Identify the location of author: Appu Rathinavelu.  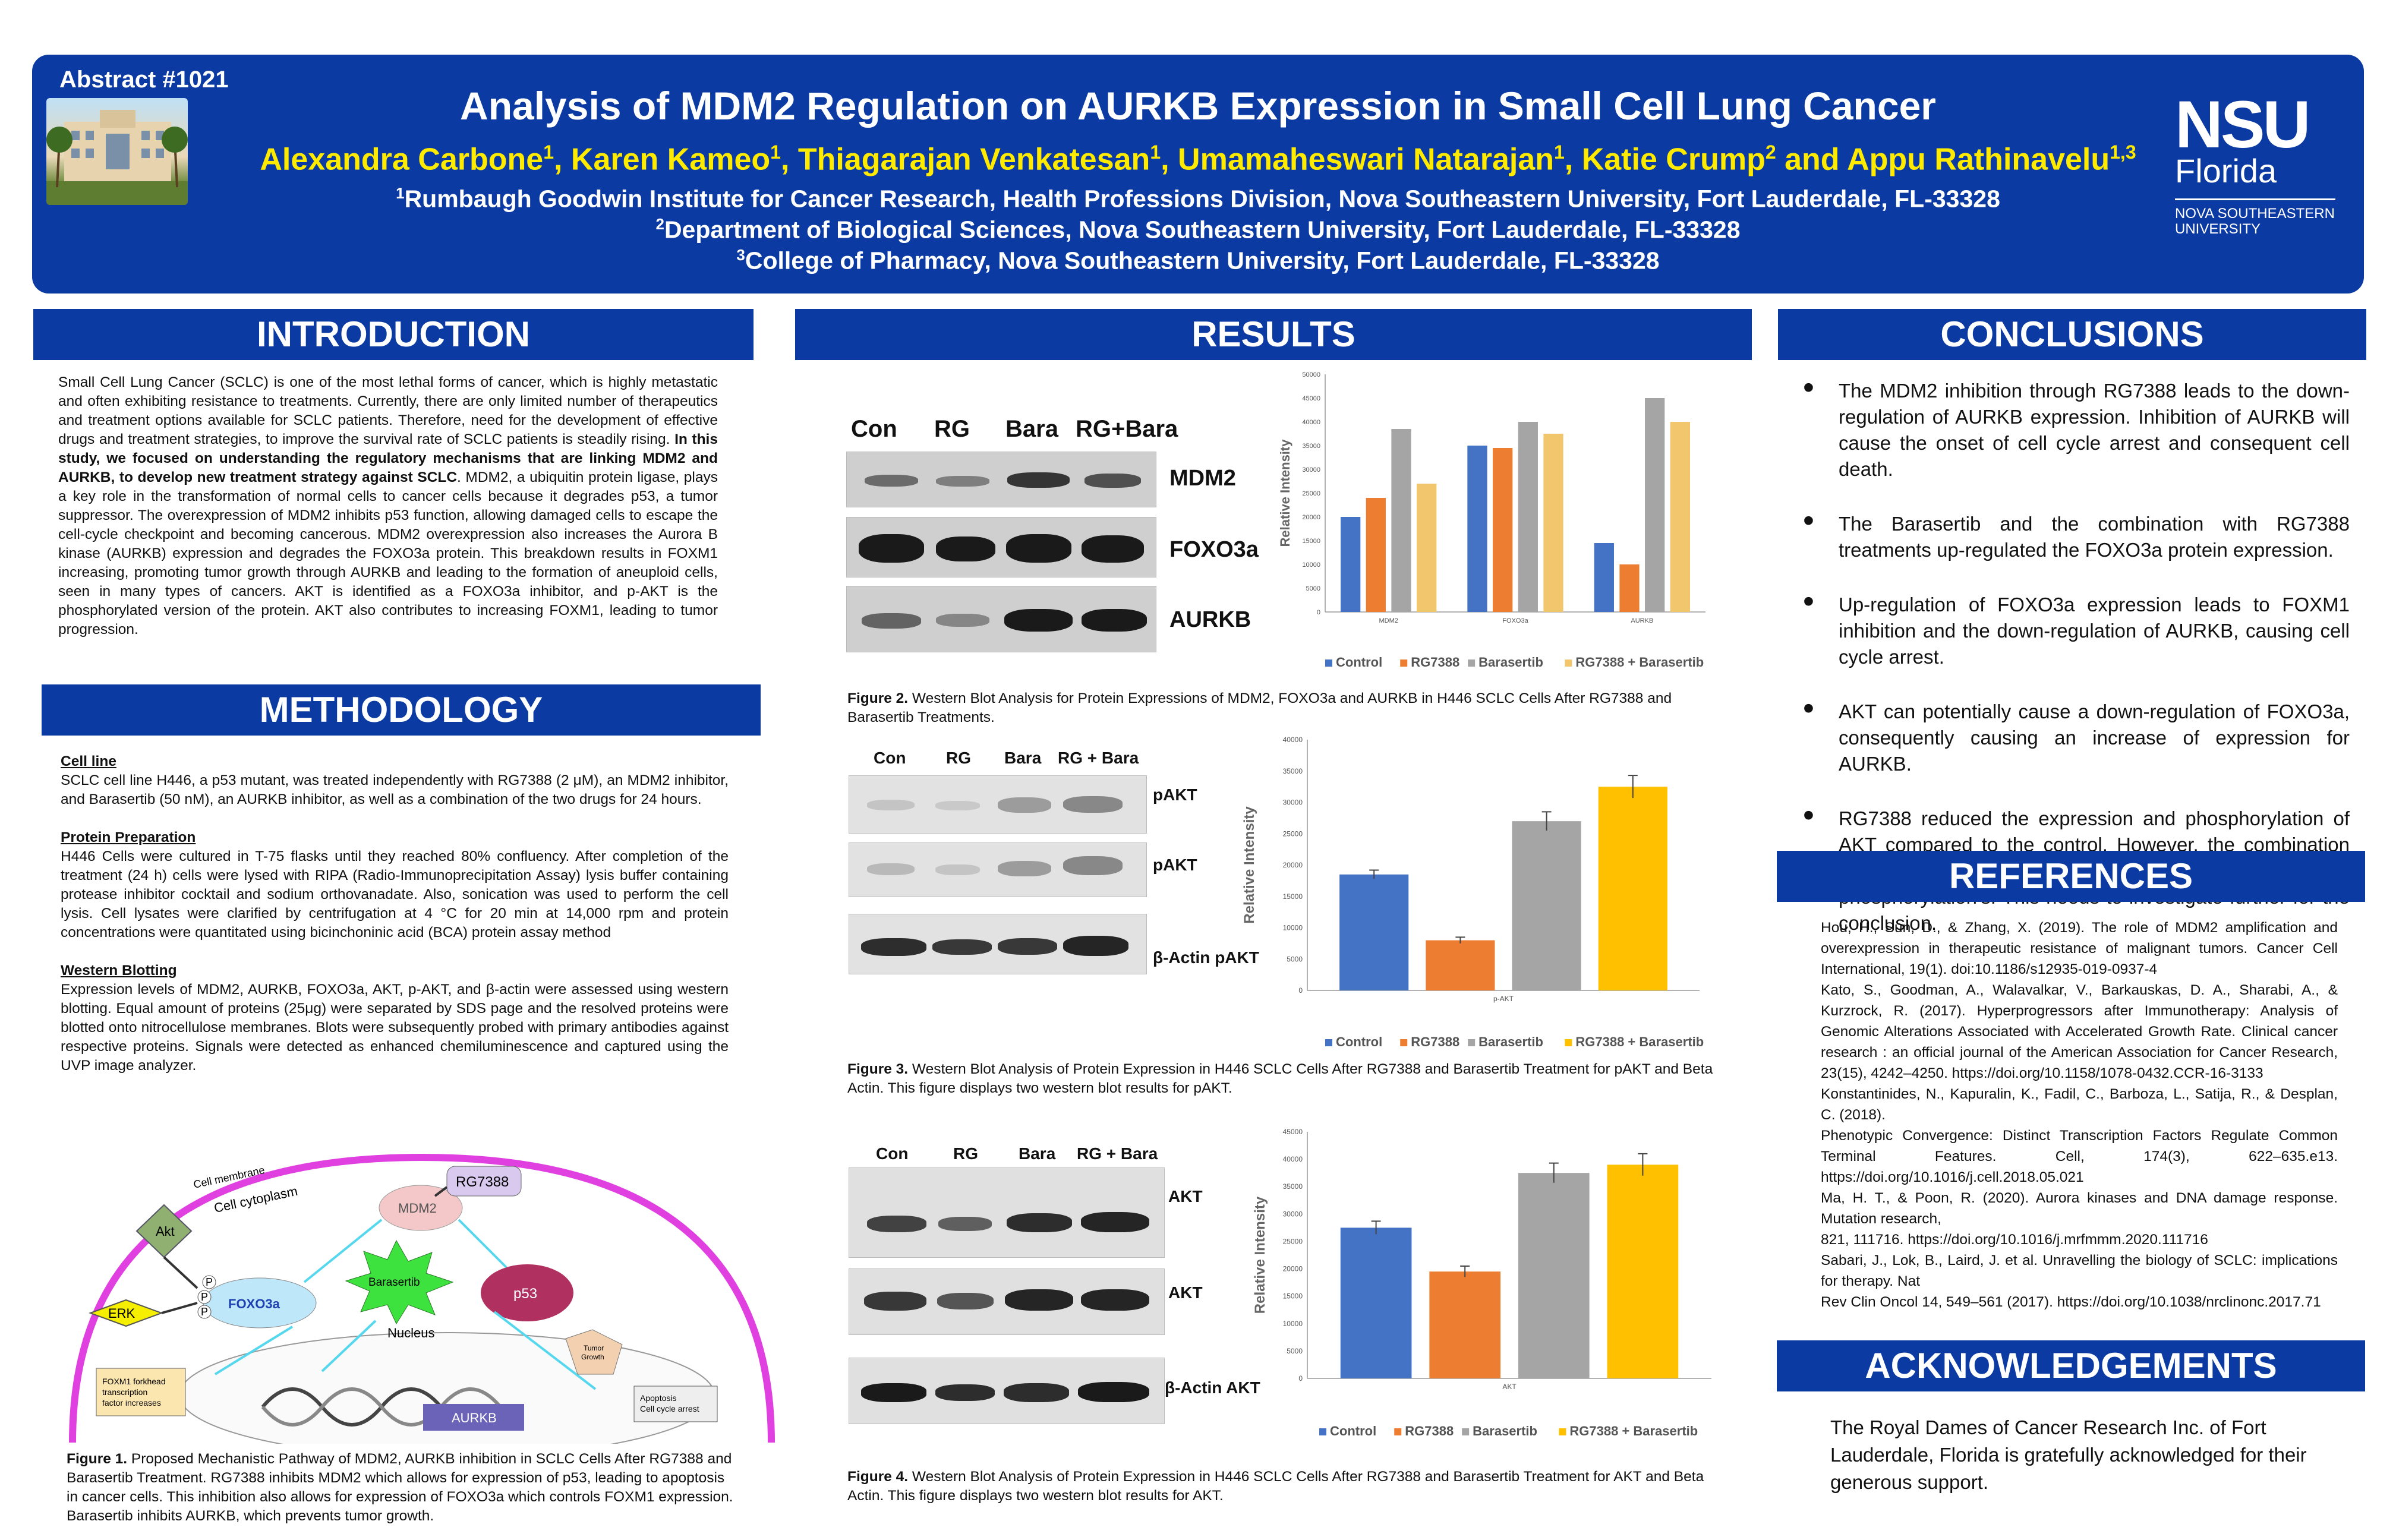
(1978, 159).